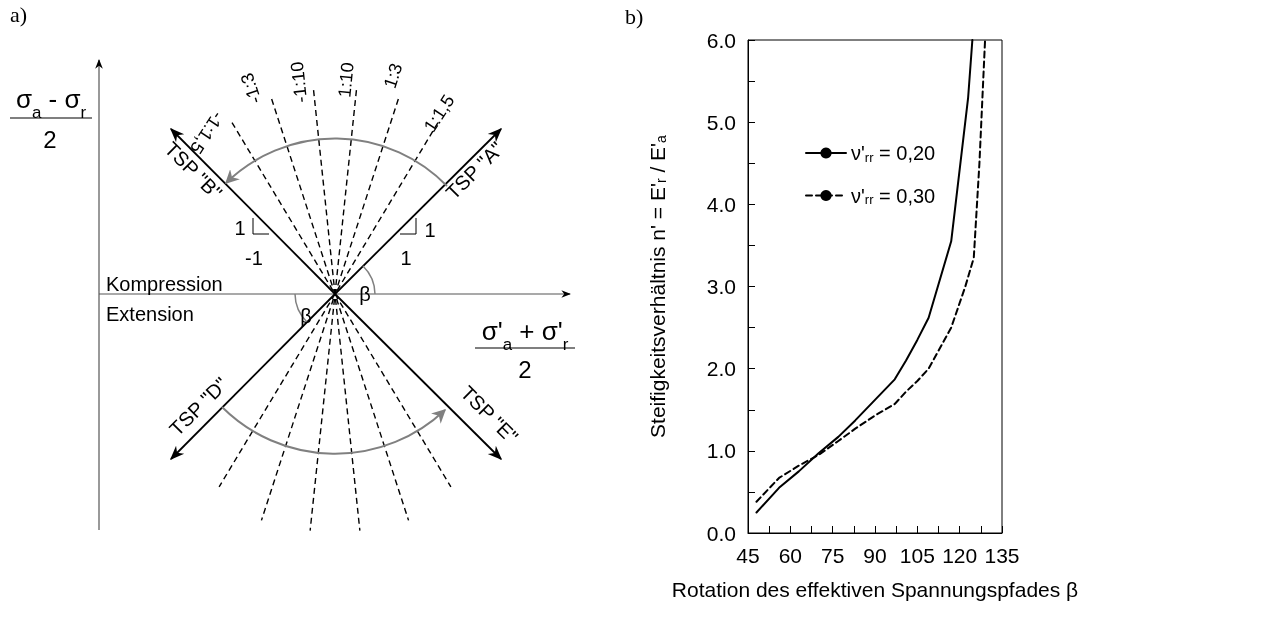  Describe the element at coordinates (917, 555) in the screenshot. I see `x-tick-label: 105` at that location.